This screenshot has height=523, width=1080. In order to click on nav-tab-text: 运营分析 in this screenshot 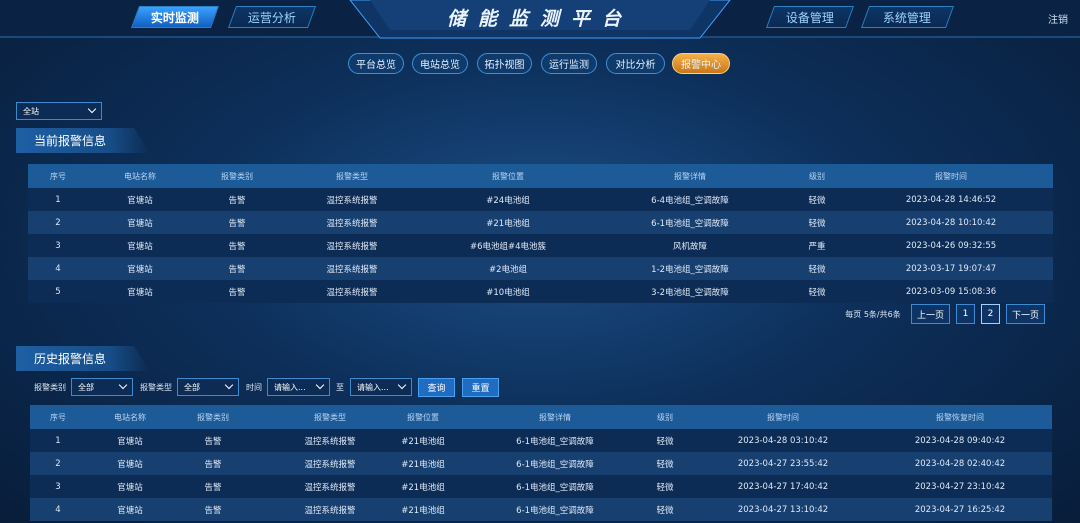, I will do `click(271, 17)`.